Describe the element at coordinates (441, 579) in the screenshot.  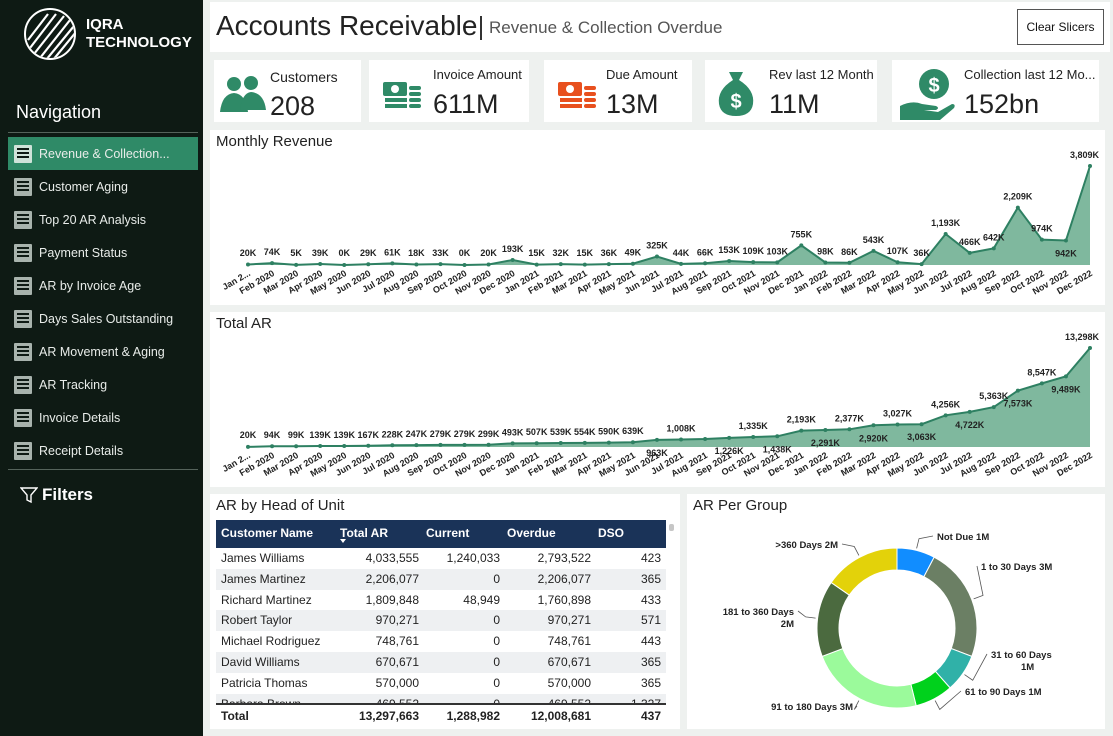
I see `table-row: James Martinez 2,206,077 0 2,206,077 365` at that location.